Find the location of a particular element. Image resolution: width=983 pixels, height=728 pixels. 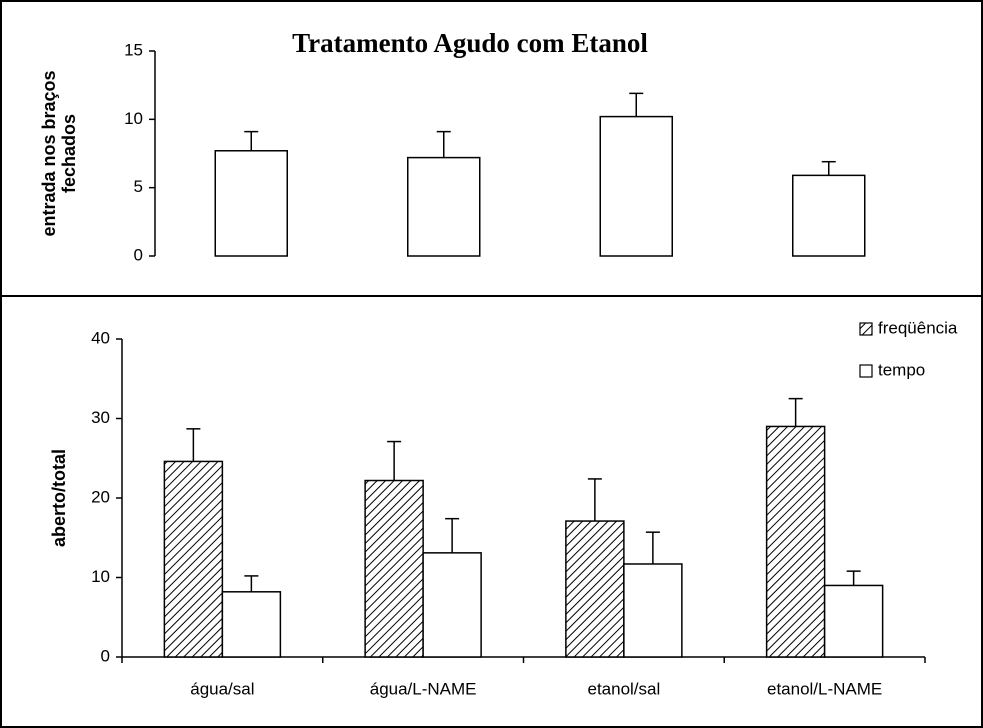

y-axis-label: fechados is located at coordinates (69, 153).